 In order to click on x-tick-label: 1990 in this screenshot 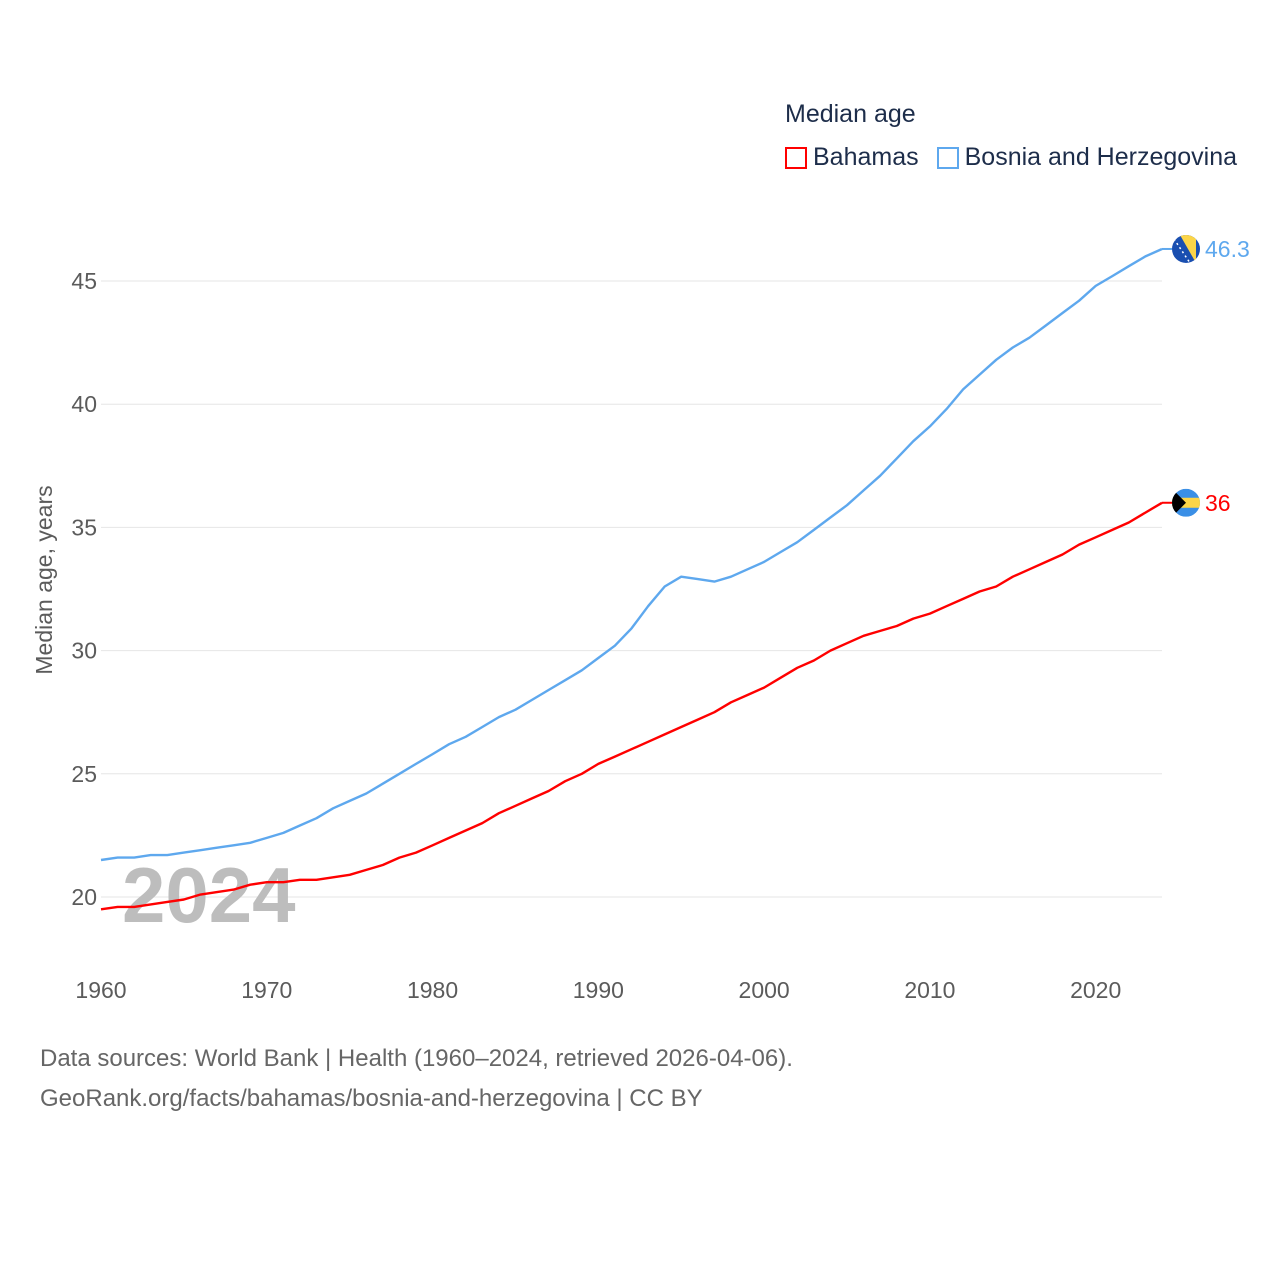, I will do `click(598, 990)`.